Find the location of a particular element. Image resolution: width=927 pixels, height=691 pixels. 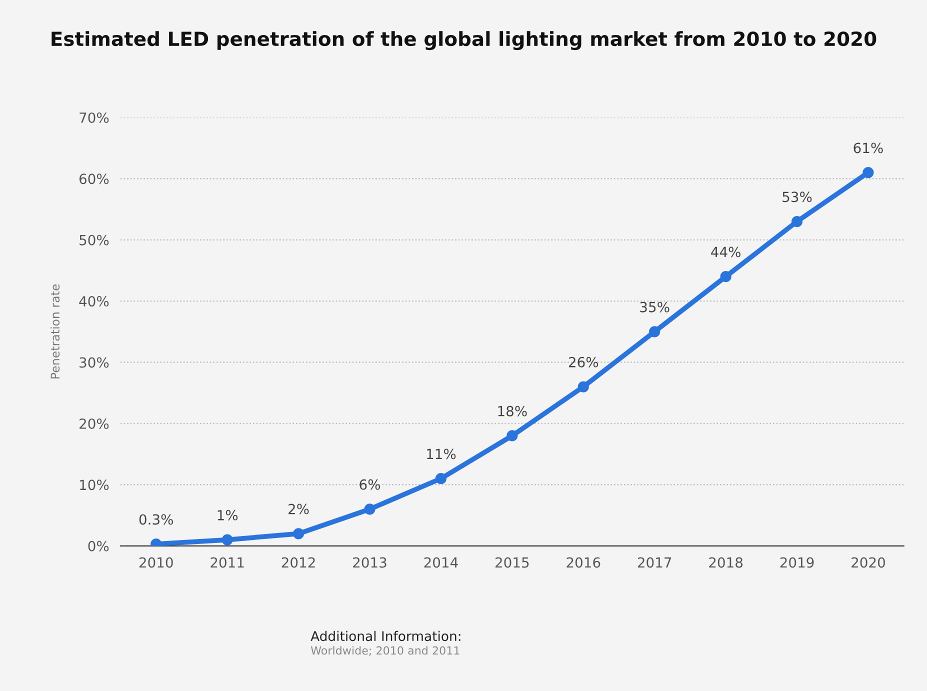

data-label: 35% is located at coordinates (655, 307).